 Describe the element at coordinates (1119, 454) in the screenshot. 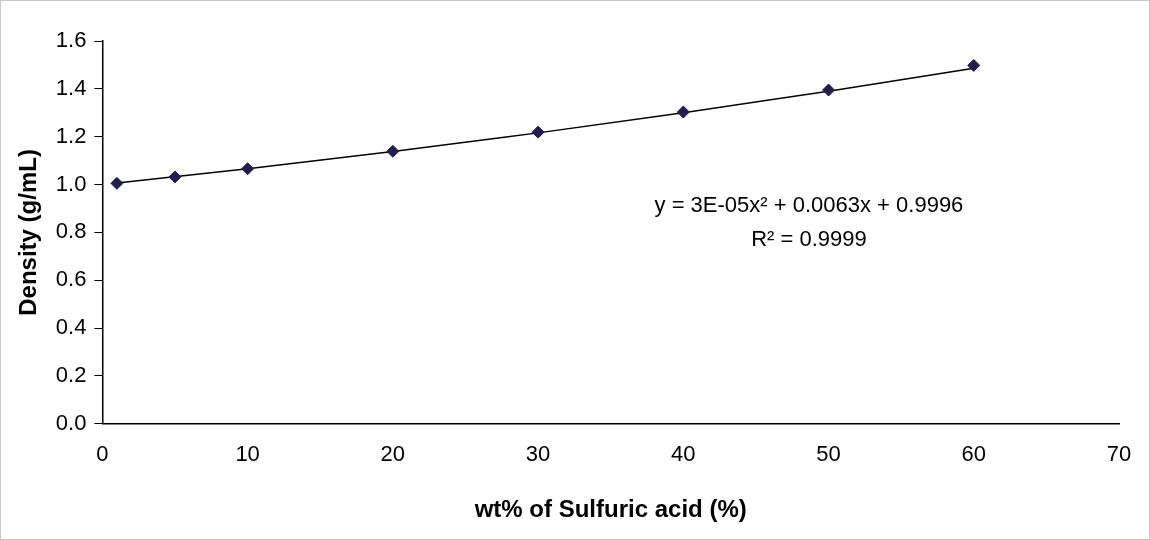

I see `x-tick-label: 70` at that location.